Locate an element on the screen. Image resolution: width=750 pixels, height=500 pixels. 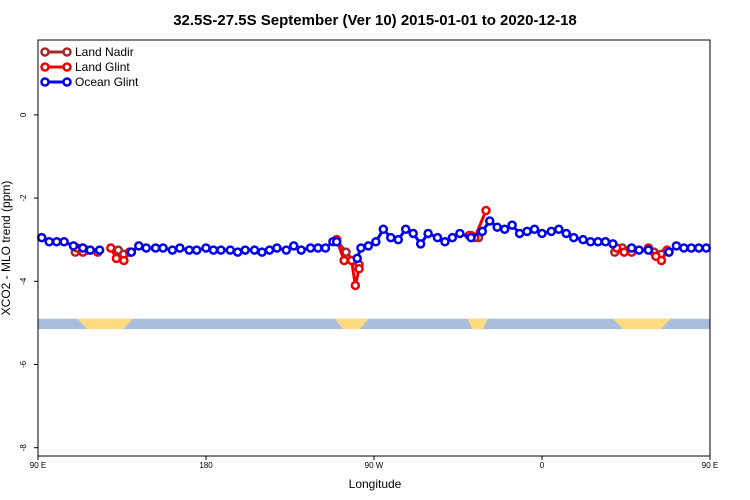
surface-band is located at coordinates (374, 324).